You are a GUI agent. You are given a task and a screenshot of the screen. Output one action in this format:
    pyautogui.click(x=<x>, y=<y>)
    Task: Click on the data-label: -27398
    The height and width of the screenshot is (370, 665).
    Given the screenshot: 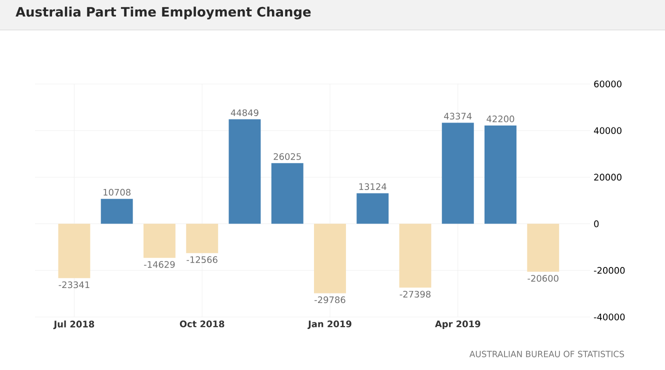 What is the action you would take?
    pyautogui.click(x=415, y=294)
    